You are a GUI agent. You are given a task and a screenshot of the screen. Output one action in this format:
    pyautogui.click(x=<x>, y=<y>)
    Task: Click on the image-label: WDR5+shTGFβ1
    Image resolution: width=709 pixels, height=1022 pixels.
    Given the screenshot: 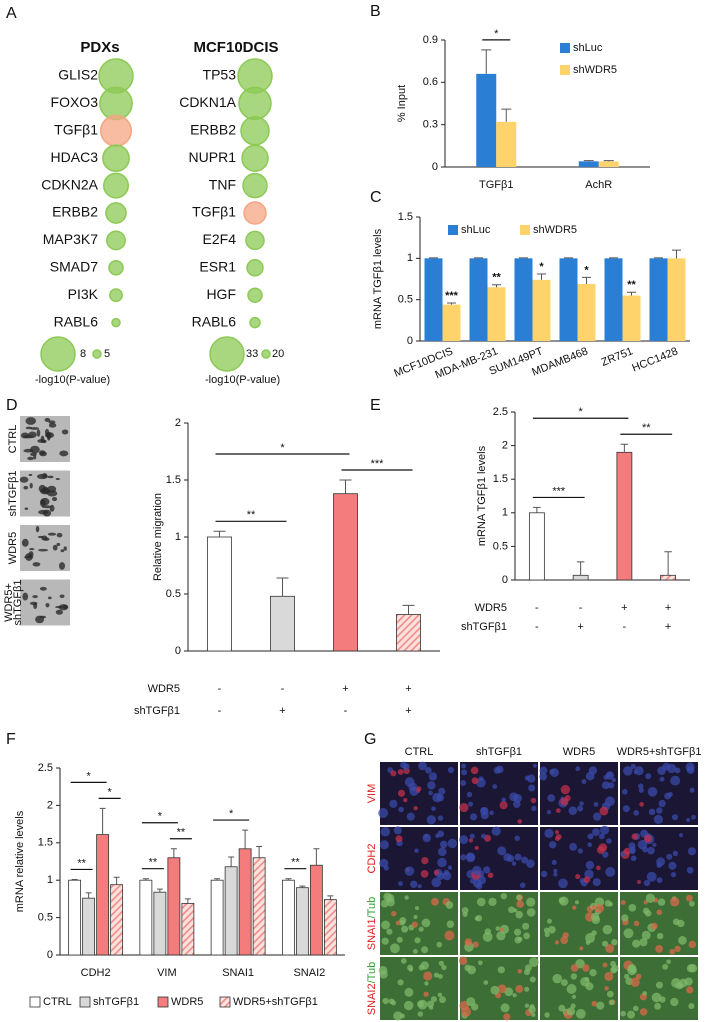 What is the action you would take?
    pyautogui.click(x=13, y=602)
    